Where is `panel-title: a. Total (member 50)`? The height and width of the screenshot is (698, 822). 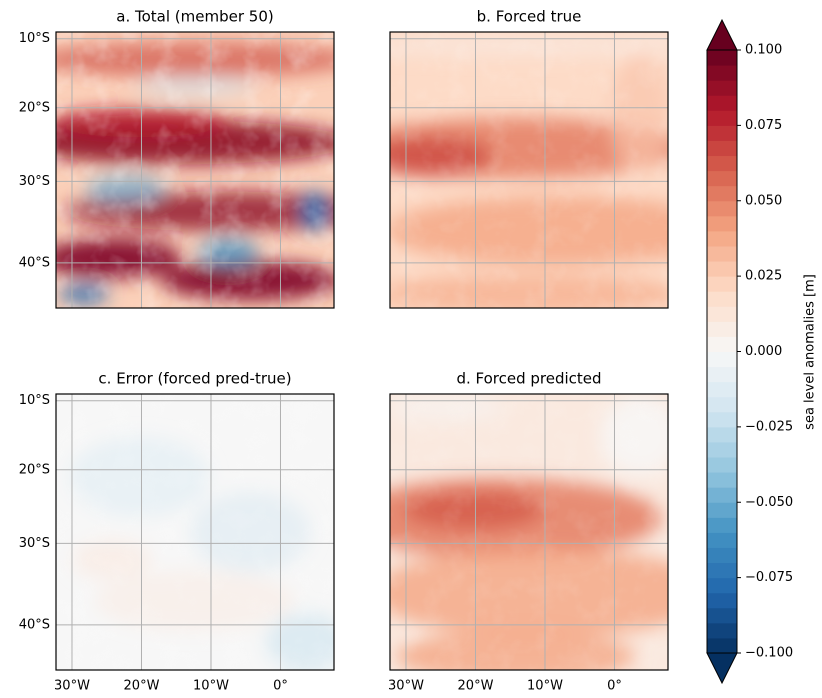 panel-title: a. Total (member 50) is located at coordinates (194, 17).